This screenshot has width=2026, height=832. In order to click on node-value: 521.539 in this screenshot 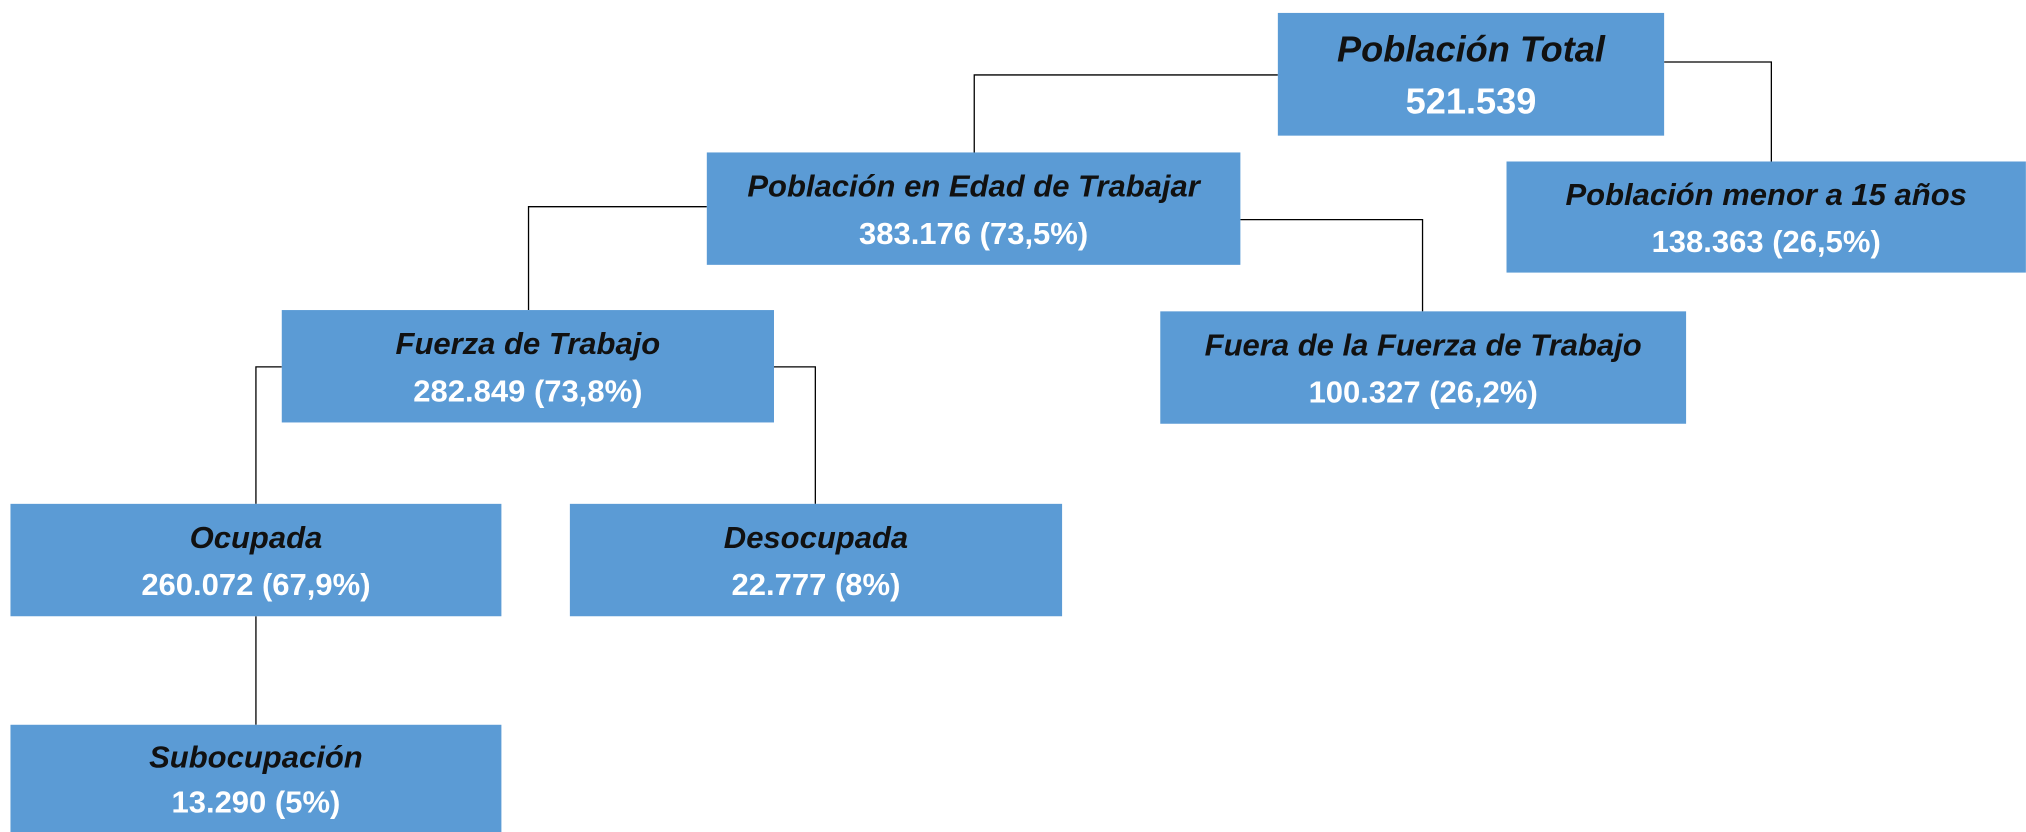, I will do `click(1471, 100)`.